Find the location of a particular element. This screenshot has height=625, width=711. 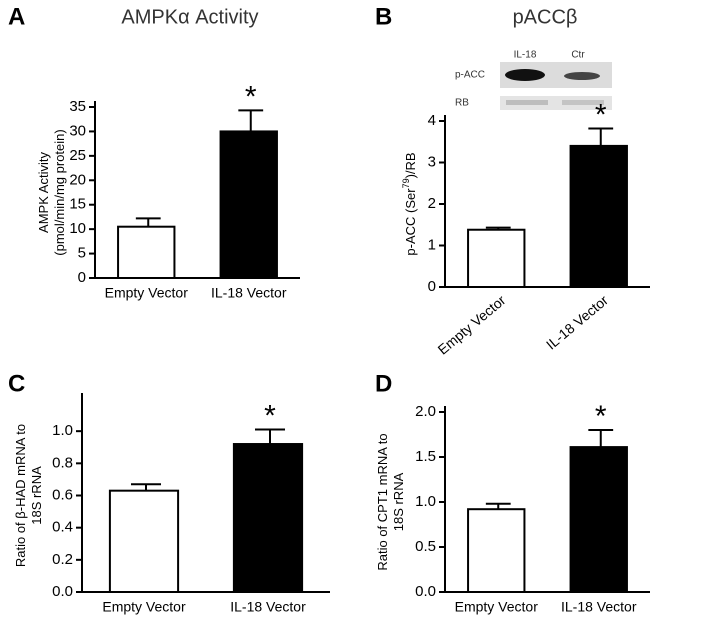

y-axis-label-part: )/RB is located at coordinates (410, 165).